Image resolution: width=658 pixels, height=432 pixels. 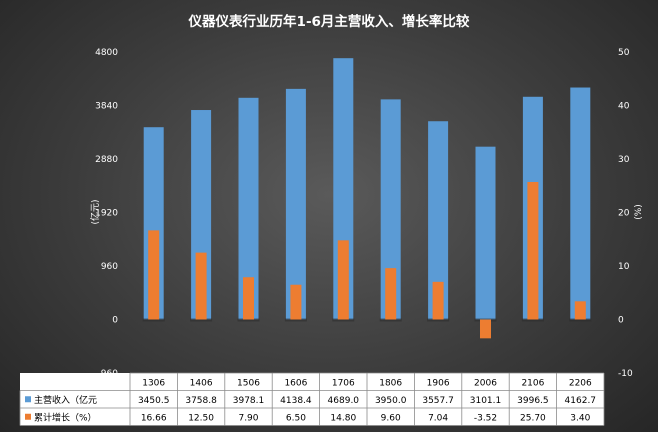 I want to click on data-label: 3950.0, so click(x=391, y=401).